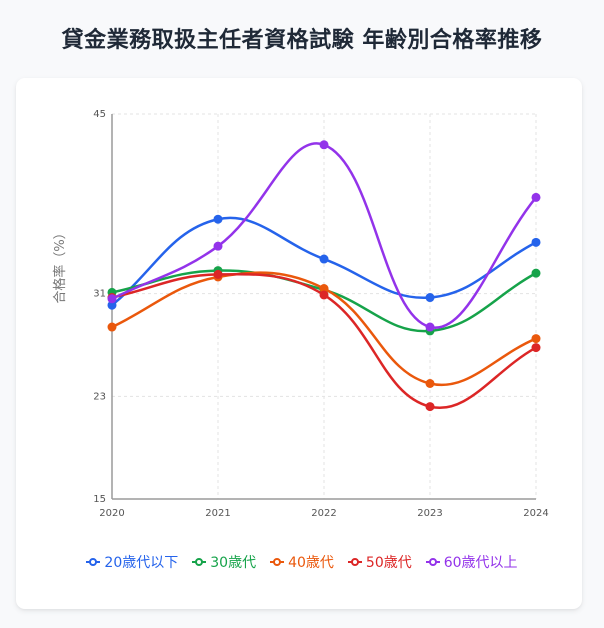 Image resolution: width=604 pixels, height=628 pixels. Describe the element at coordinates (99, 294) in the screenshot. I see `y-tick-label: 31` at that location.